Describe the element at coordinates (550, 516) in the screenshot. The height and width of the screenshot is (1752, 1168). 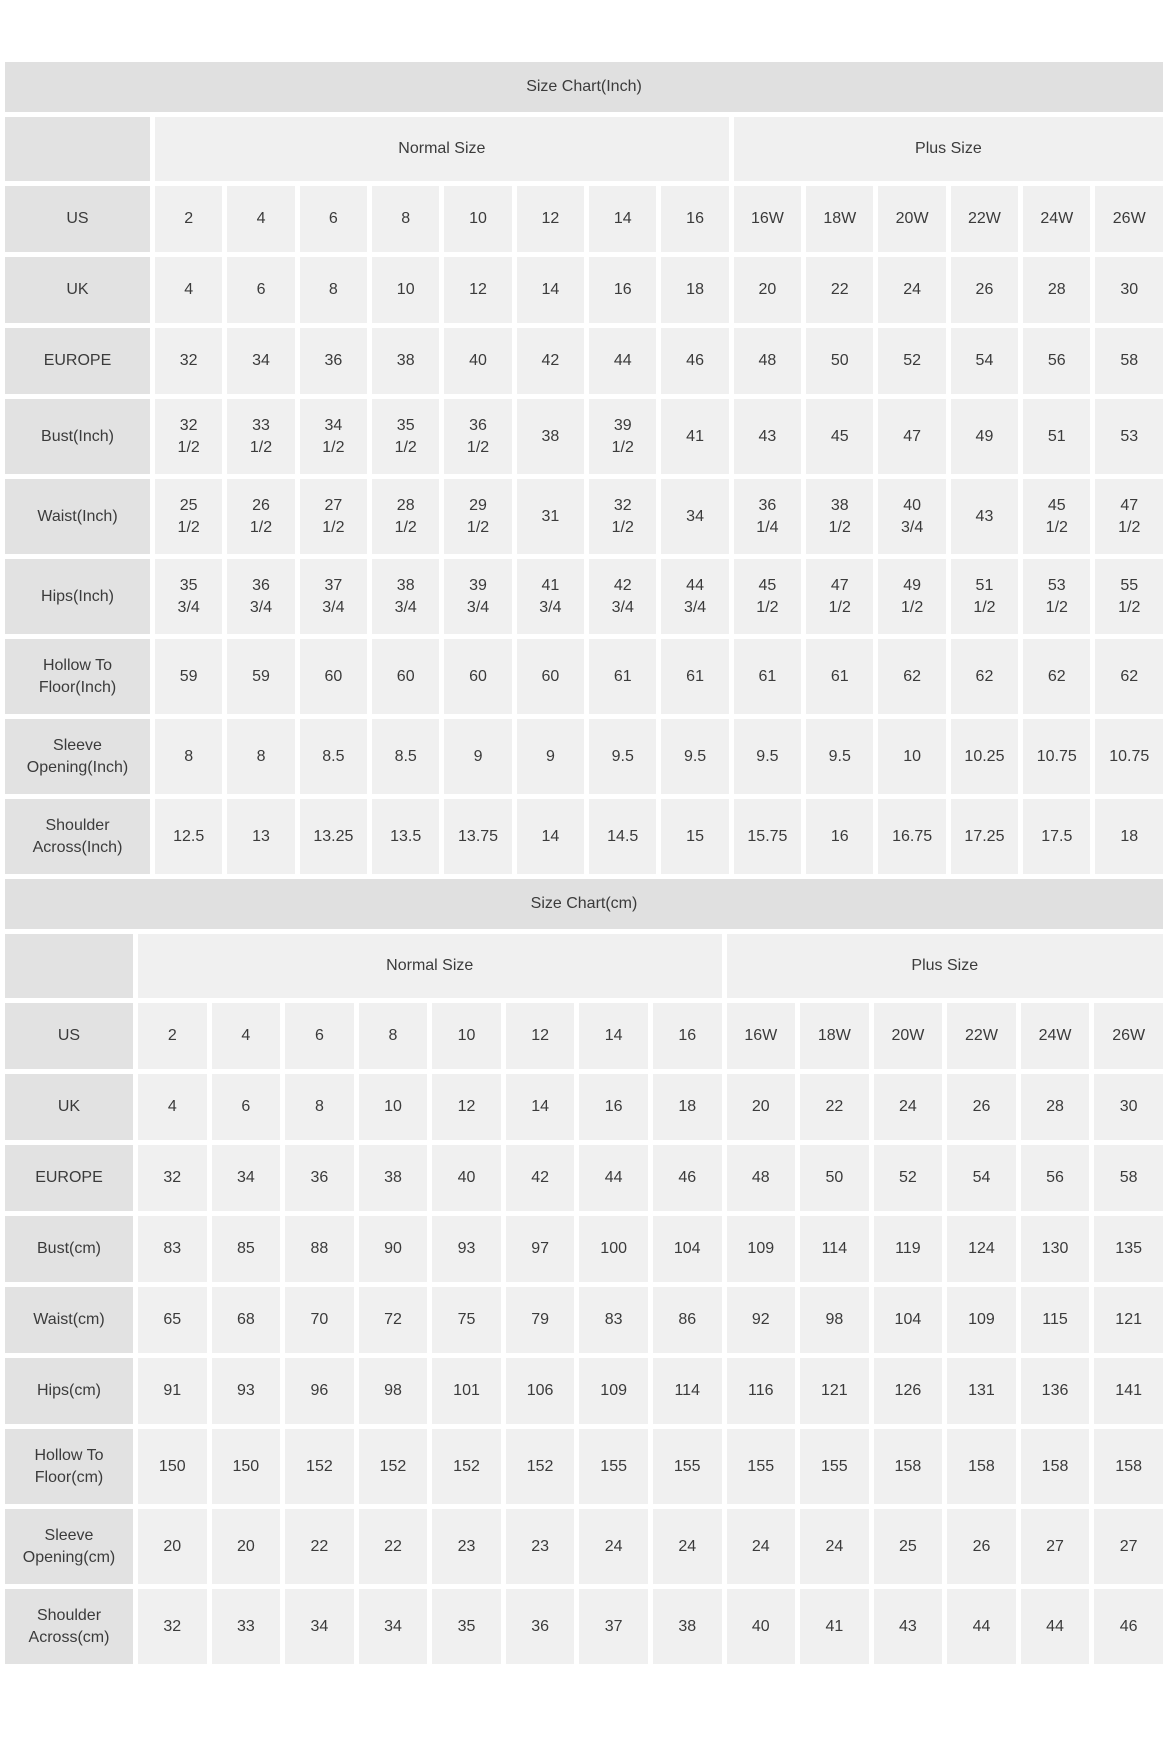
I see `size-value-cell: 31` at that location.